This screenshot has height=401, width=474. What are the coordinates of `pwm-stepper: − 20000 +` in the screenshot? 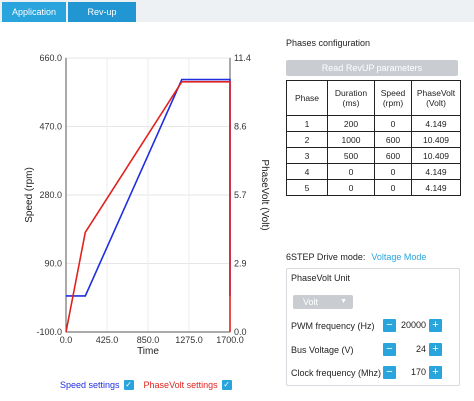 It's located at (412, 325).